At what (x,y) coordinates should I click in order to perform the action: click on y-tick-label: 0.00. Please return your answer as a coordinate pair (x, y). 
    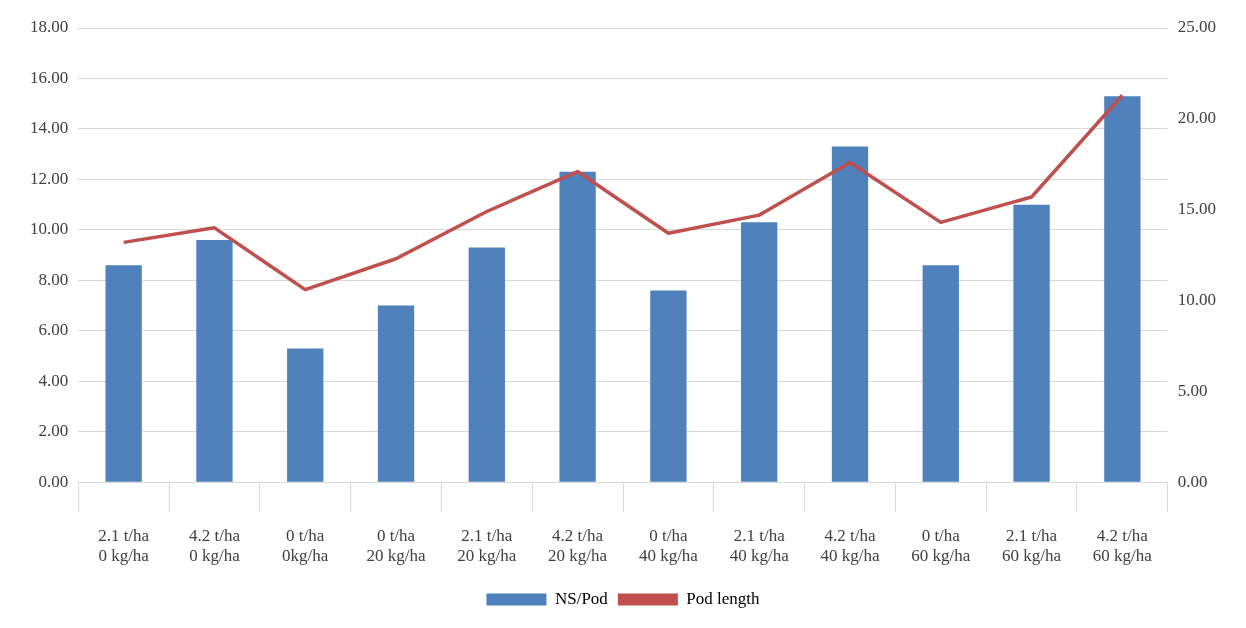
    Looking at the image, I should click on (53, 481).